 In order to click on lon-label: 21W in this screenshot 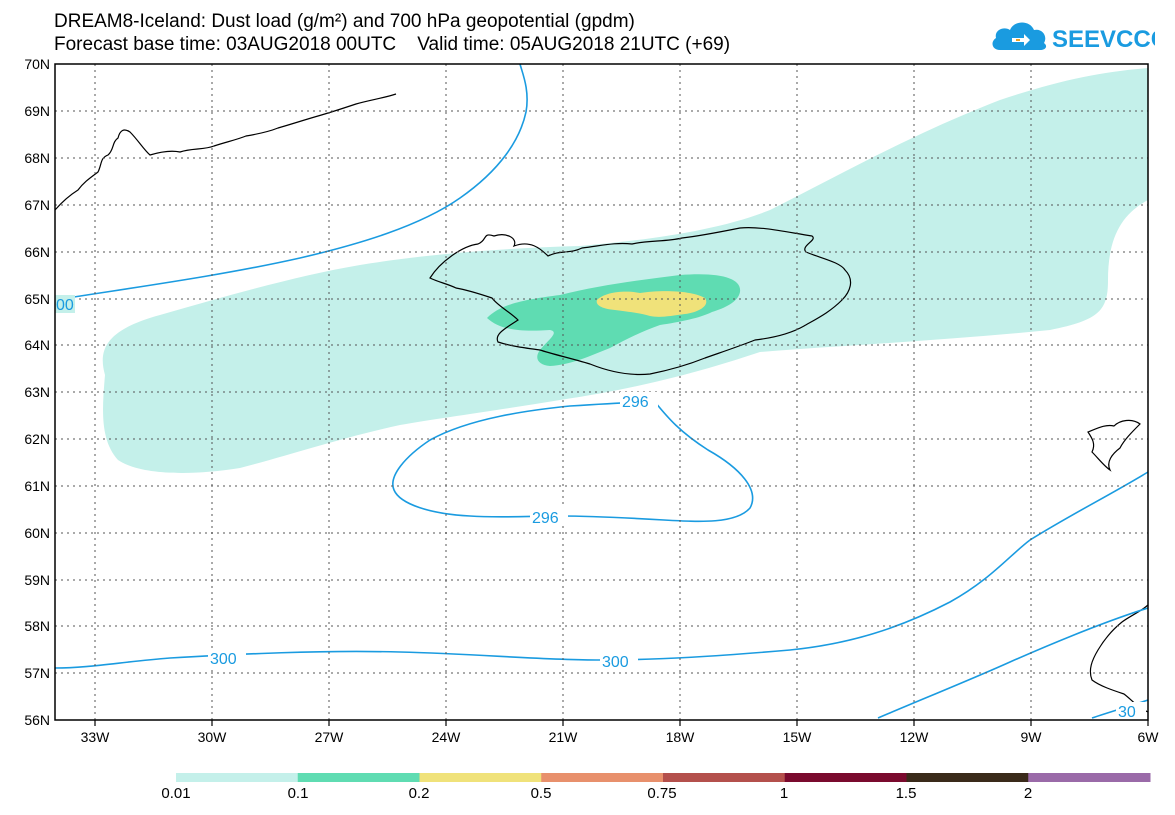, I will do `click(564, 737)`.